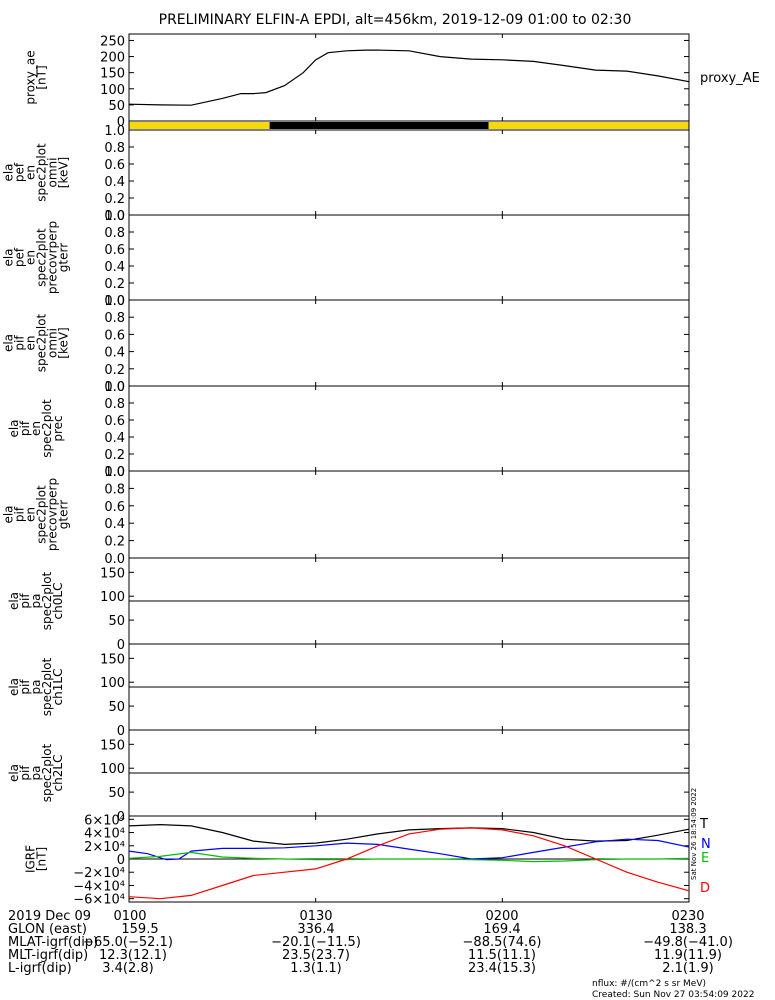 This screenshot has height=1000, width=775. I want to click on y-axis-label: ch0LC, so click(58, 601).